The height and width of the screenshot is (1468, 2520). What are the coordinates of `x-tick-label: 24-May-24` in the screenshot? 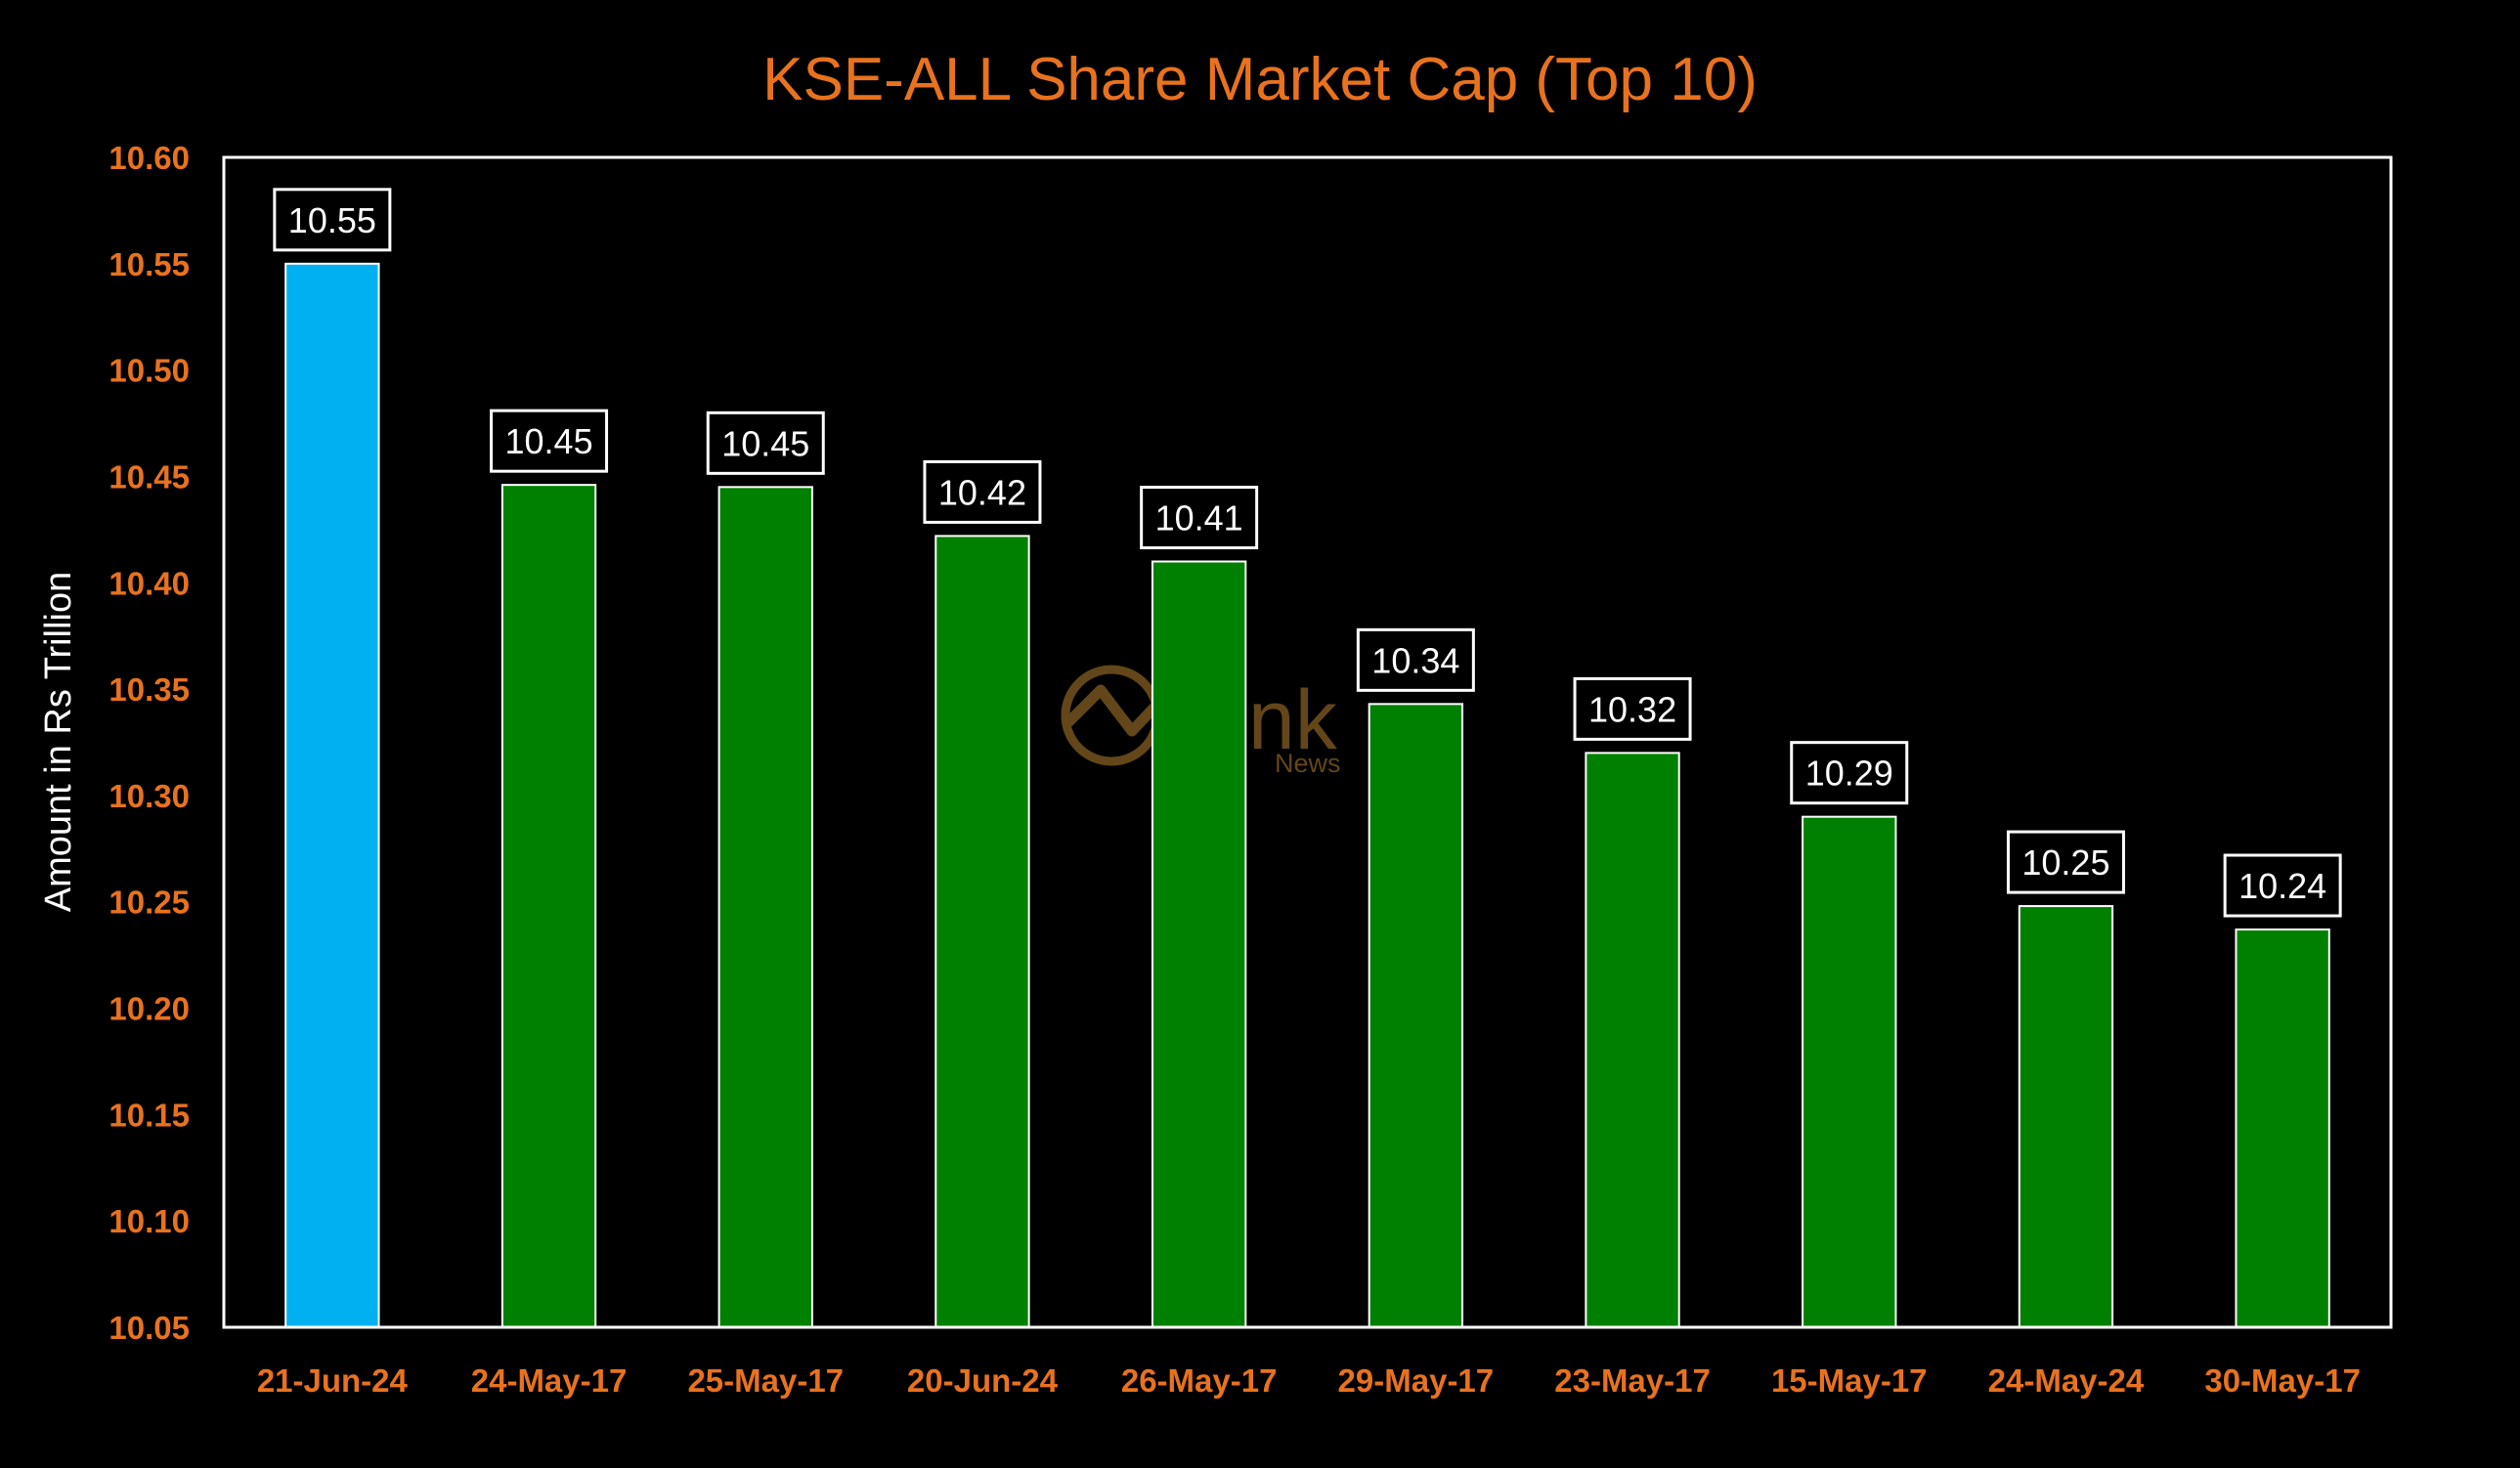 It's located at (2066, 1380).